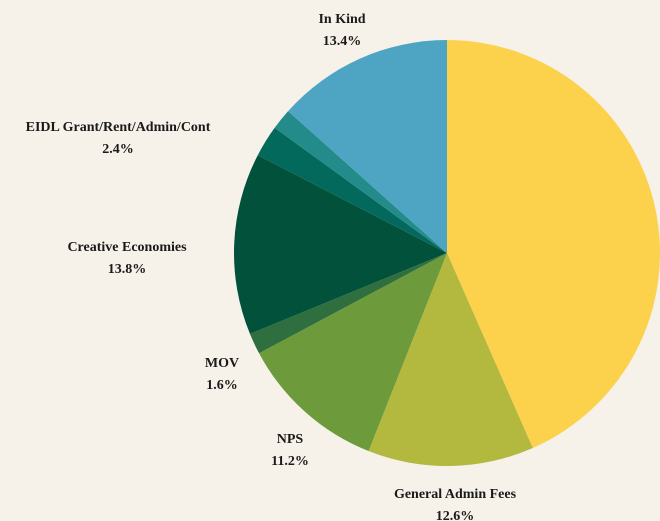  What do you see at coordinates (290, 461) in the screenshot?
I see `slice-value-nps: 11.2%` at bounding box center [290, 461].